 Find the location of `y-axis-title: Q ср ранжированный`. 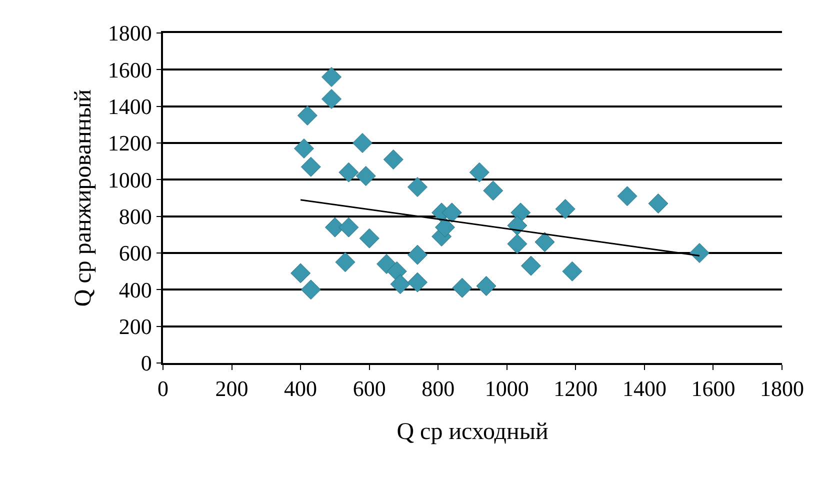

y-axis-title: Q ср ранжированный is located at coordinates (83, 198).